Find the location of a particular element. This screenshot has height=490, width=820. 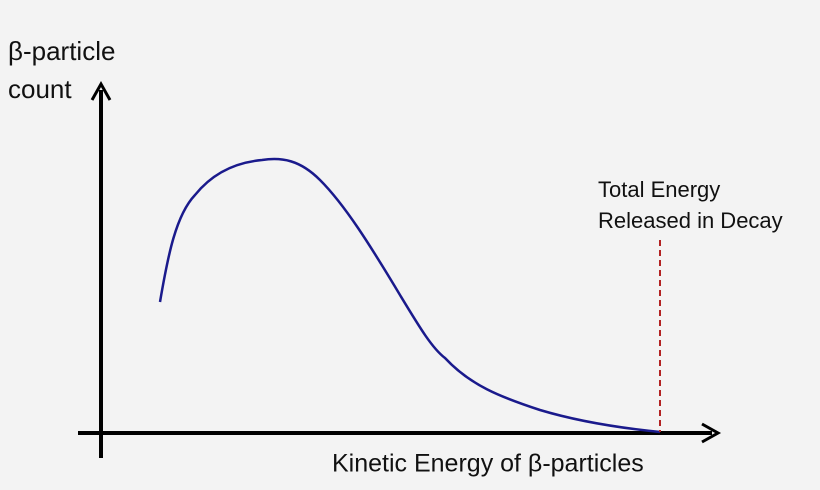

x-axis-label: Kinetic Energy of β-particles is located at coordinates (488, 464).